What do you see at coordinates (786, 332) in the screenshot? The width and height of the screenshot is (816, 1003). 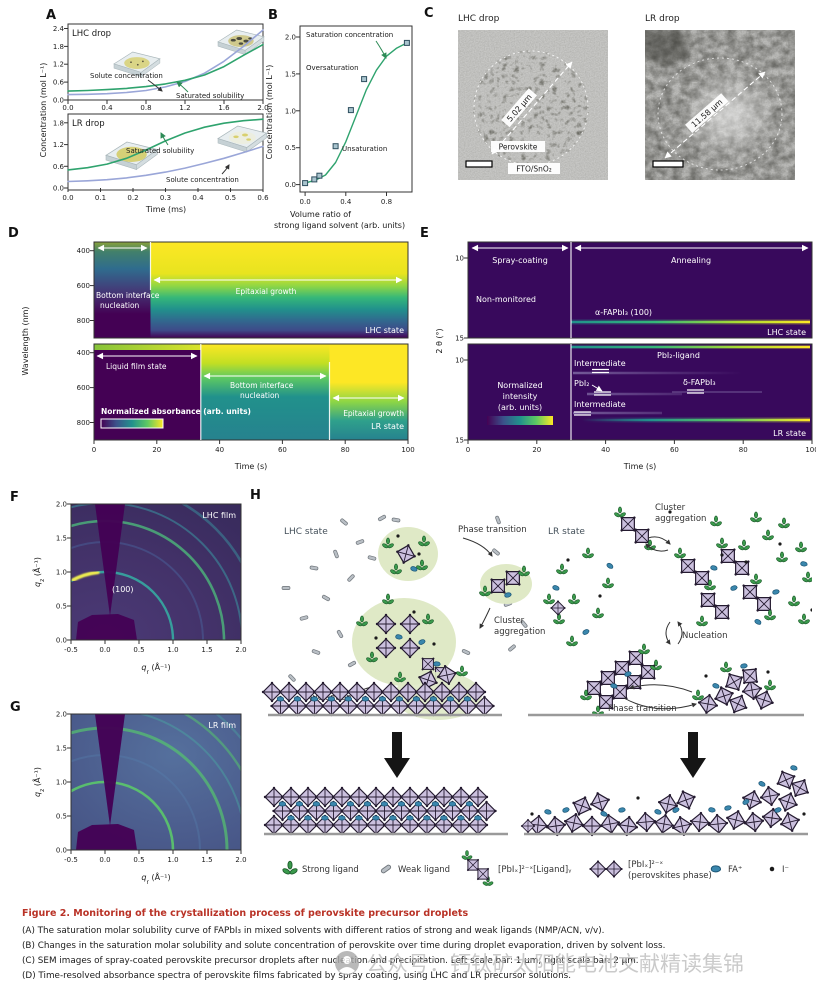 I see `e-lhc-state-label: LHC state` at bounding box center [786, 332].